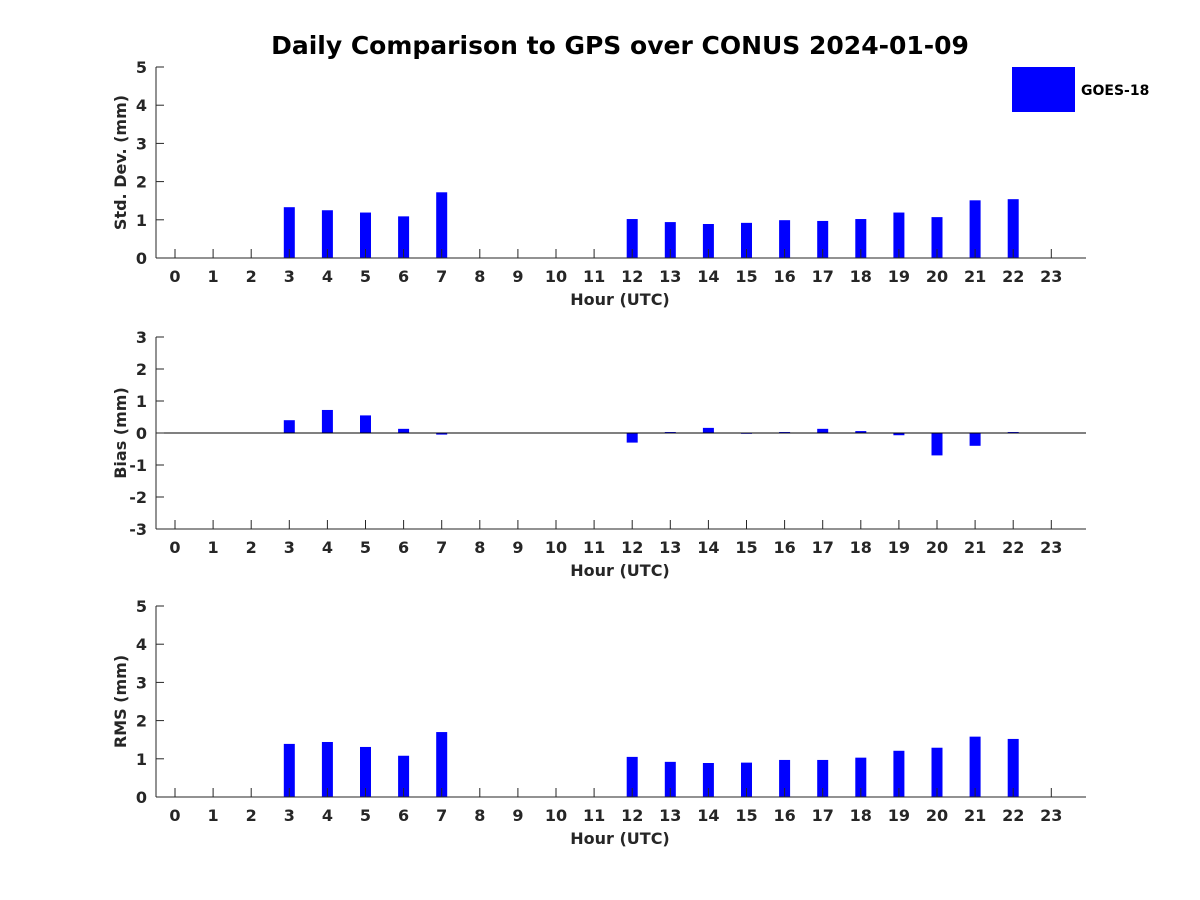 The width and height of the screenshot is (1200, 900). Describe the element at coordinates (670, 276) in the screenshot. I see `std-dev-x-tick-label: 13` at that location.